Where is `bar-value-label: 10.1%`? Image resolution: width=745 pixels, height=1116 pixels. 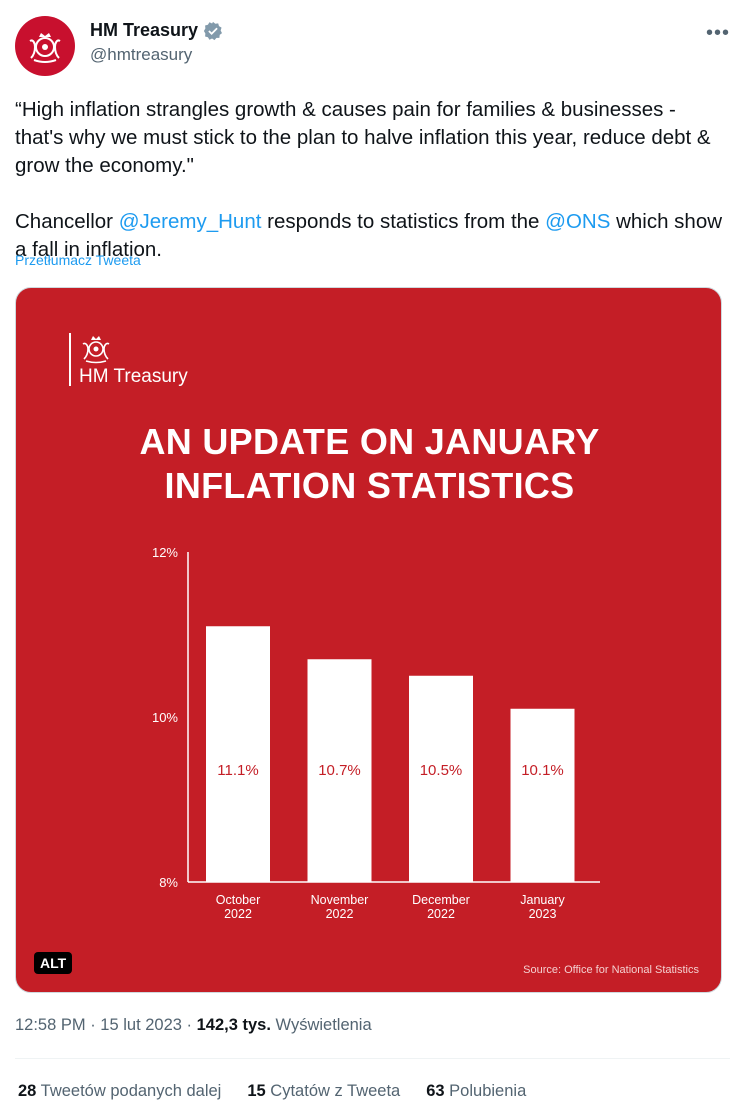
bar-value-label: 10.1% is located at coordinates (542, 770).